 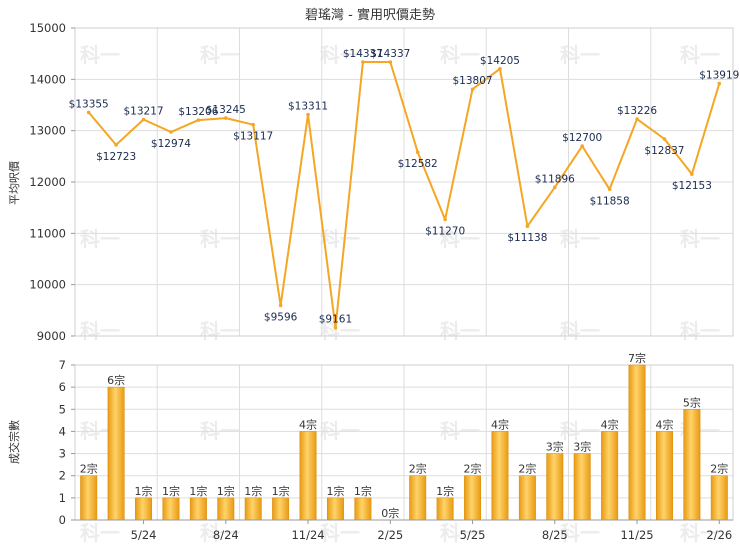 What do you see at coordinates (116, 157) in the screenshot?
I see `line-data-label: $12723` at bounding box center [116, 157].